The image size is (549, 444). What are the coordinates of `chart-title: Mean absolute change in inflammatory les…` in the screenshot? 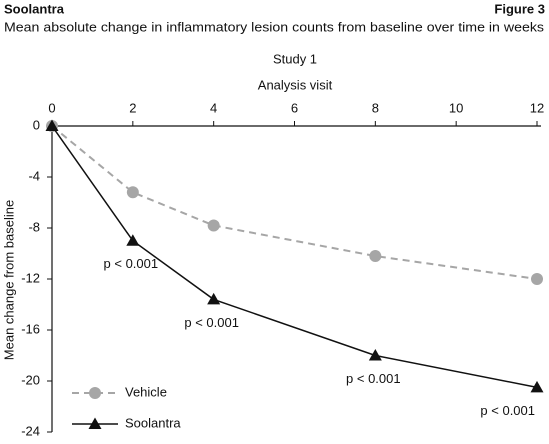 It's located at (274, 26).